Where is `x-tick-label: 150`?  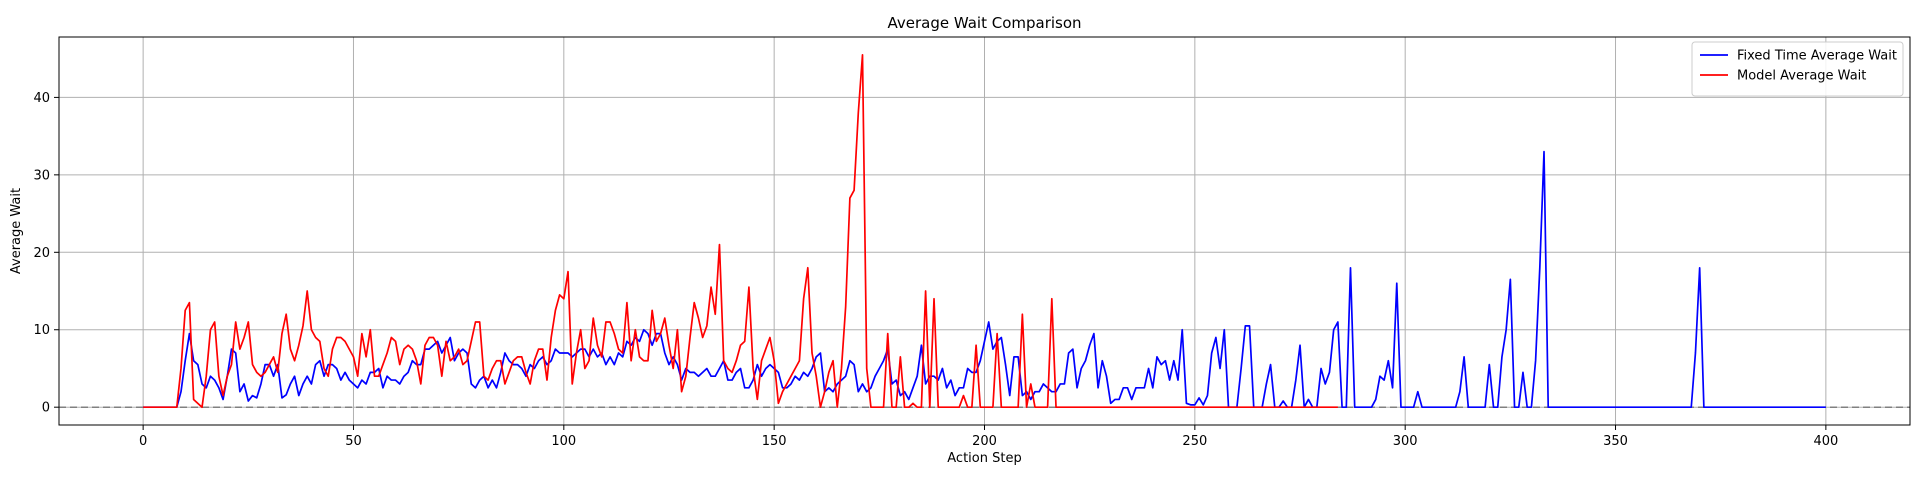 x-tick-label: 150 is located at coordinates (774, 441).